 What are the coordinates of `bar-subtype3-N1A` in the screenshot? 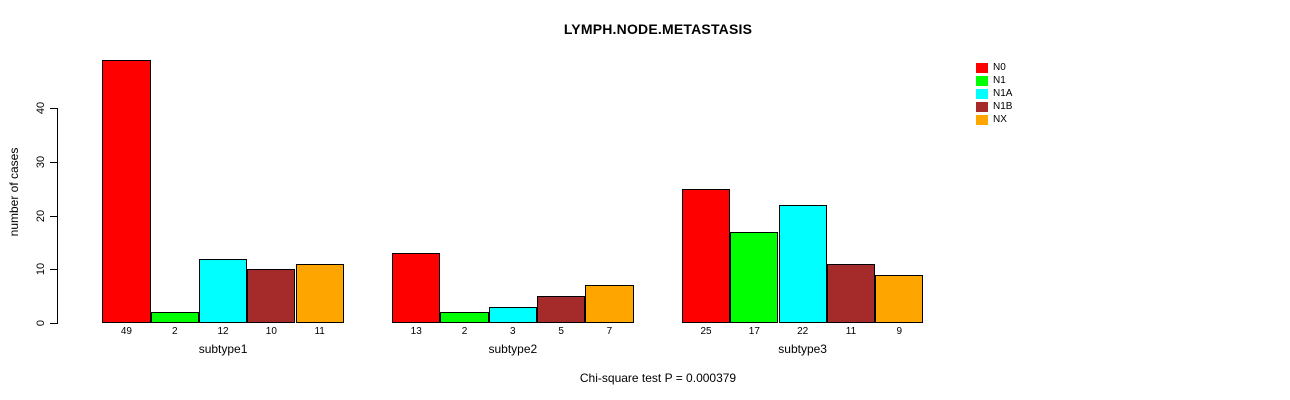 It's located at (802, 263).